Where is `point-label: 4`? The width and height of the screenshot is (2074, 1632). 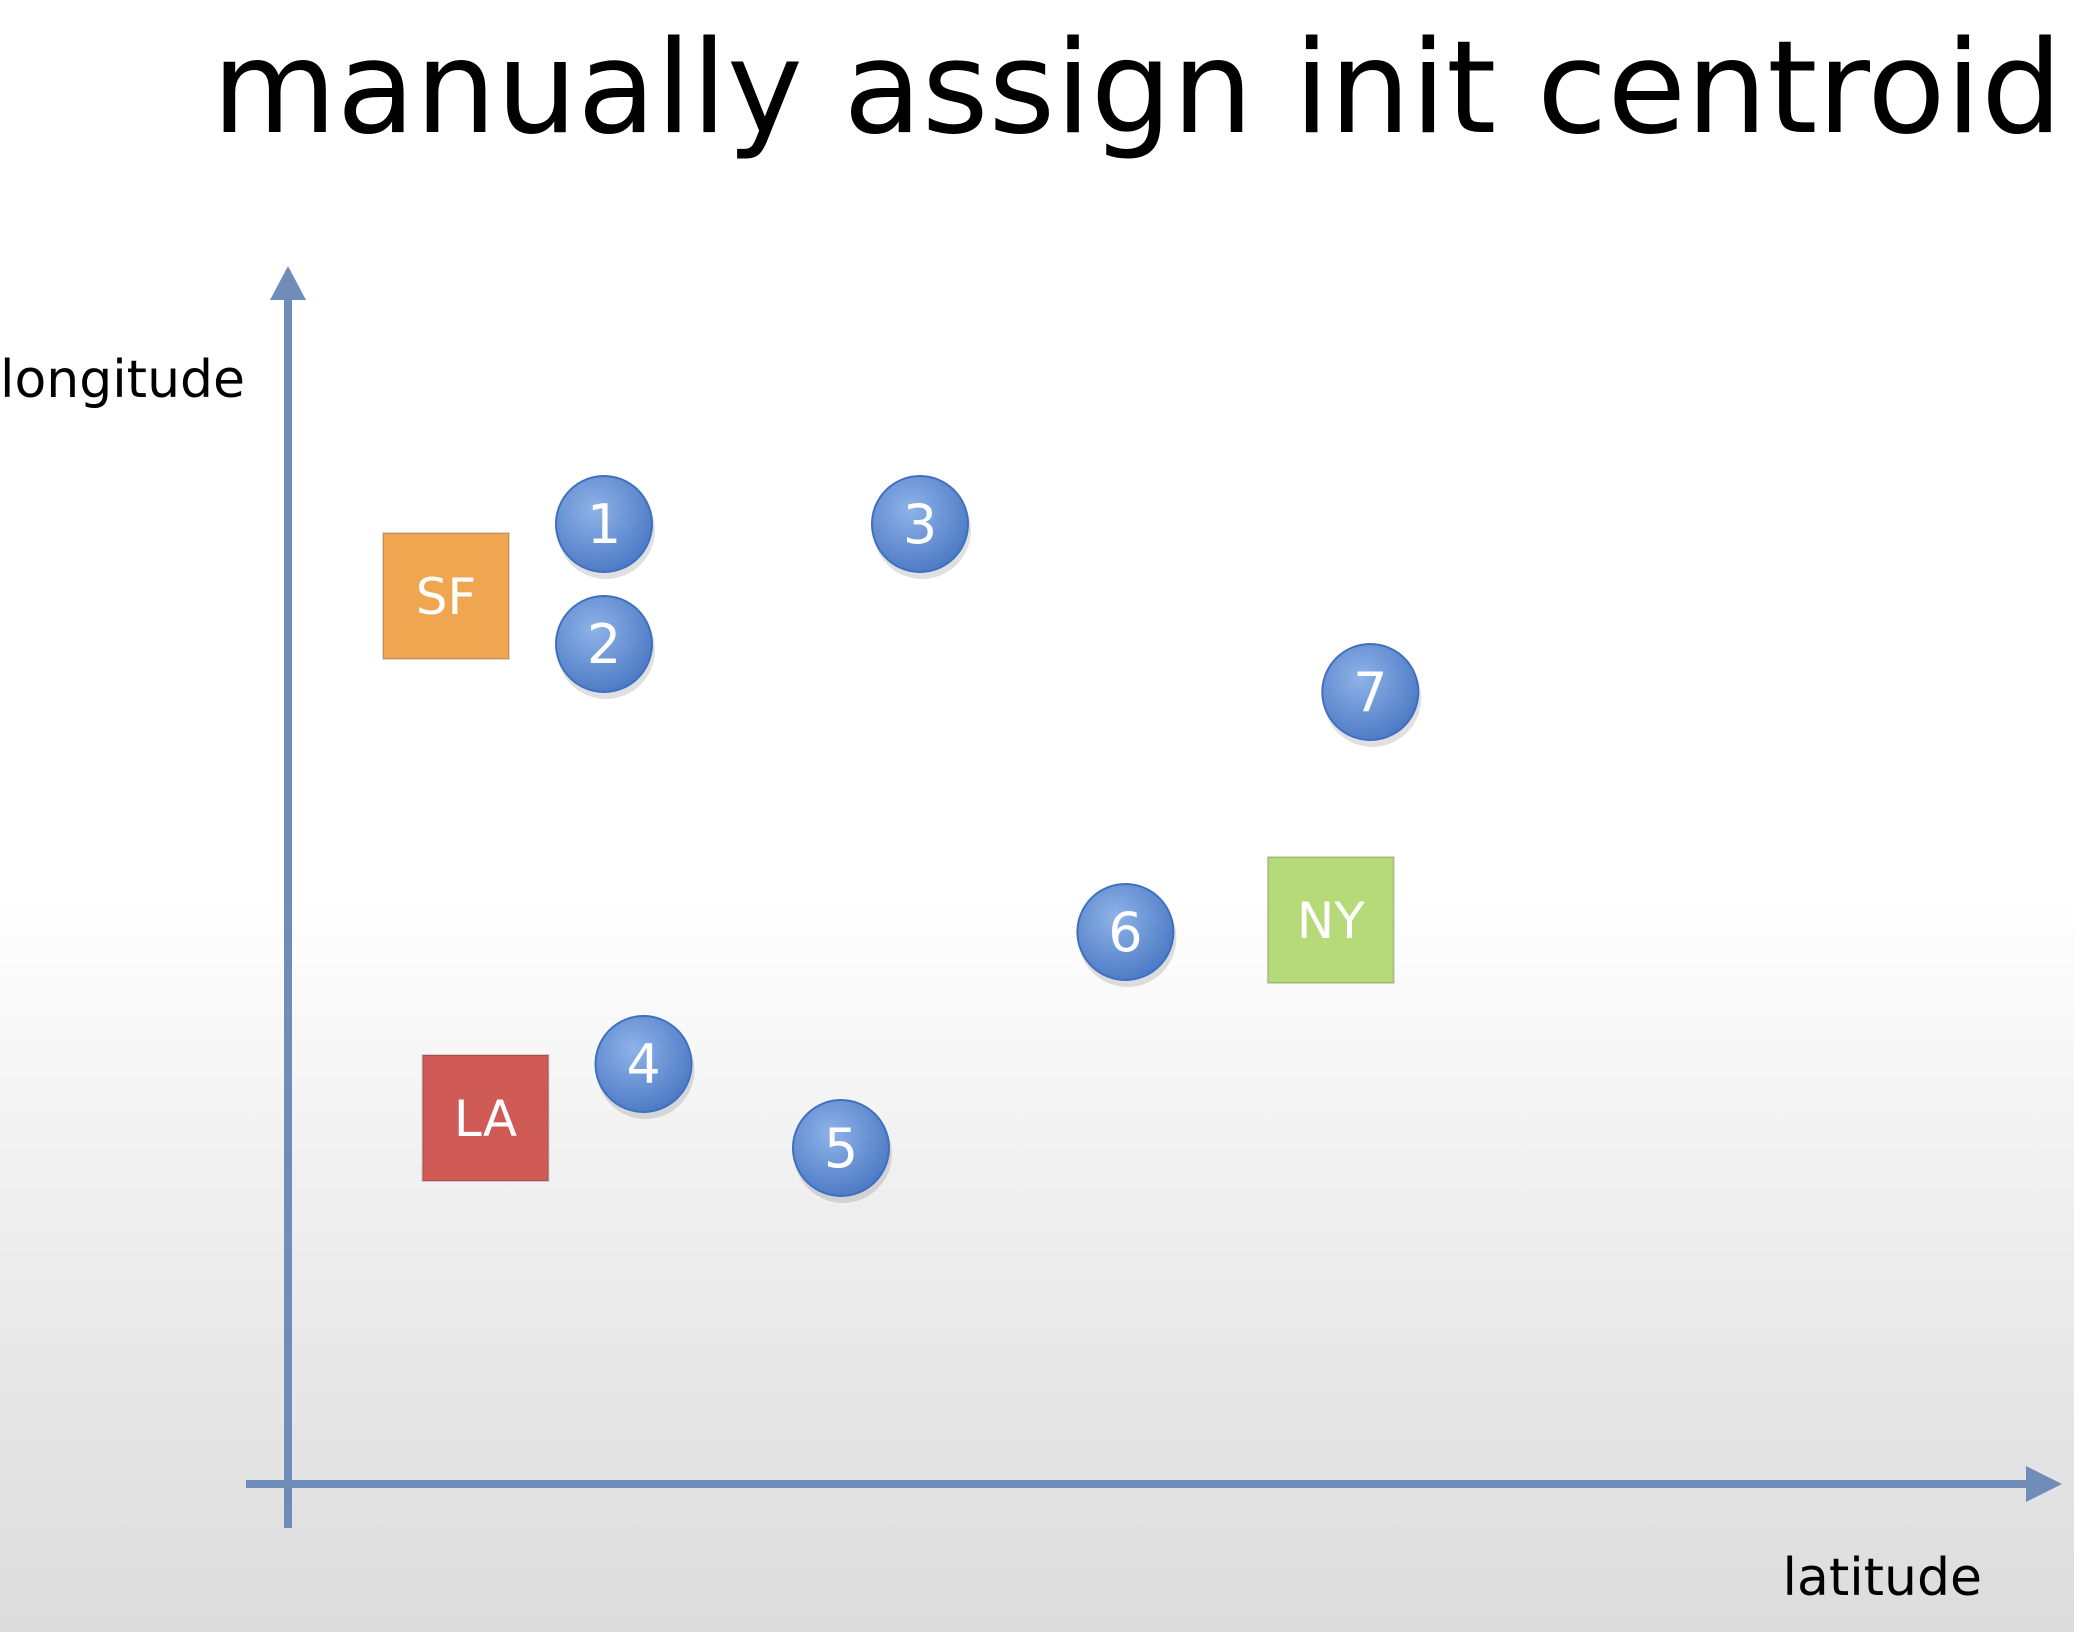 point-label: 4 is located at coordinates (643, 1064).